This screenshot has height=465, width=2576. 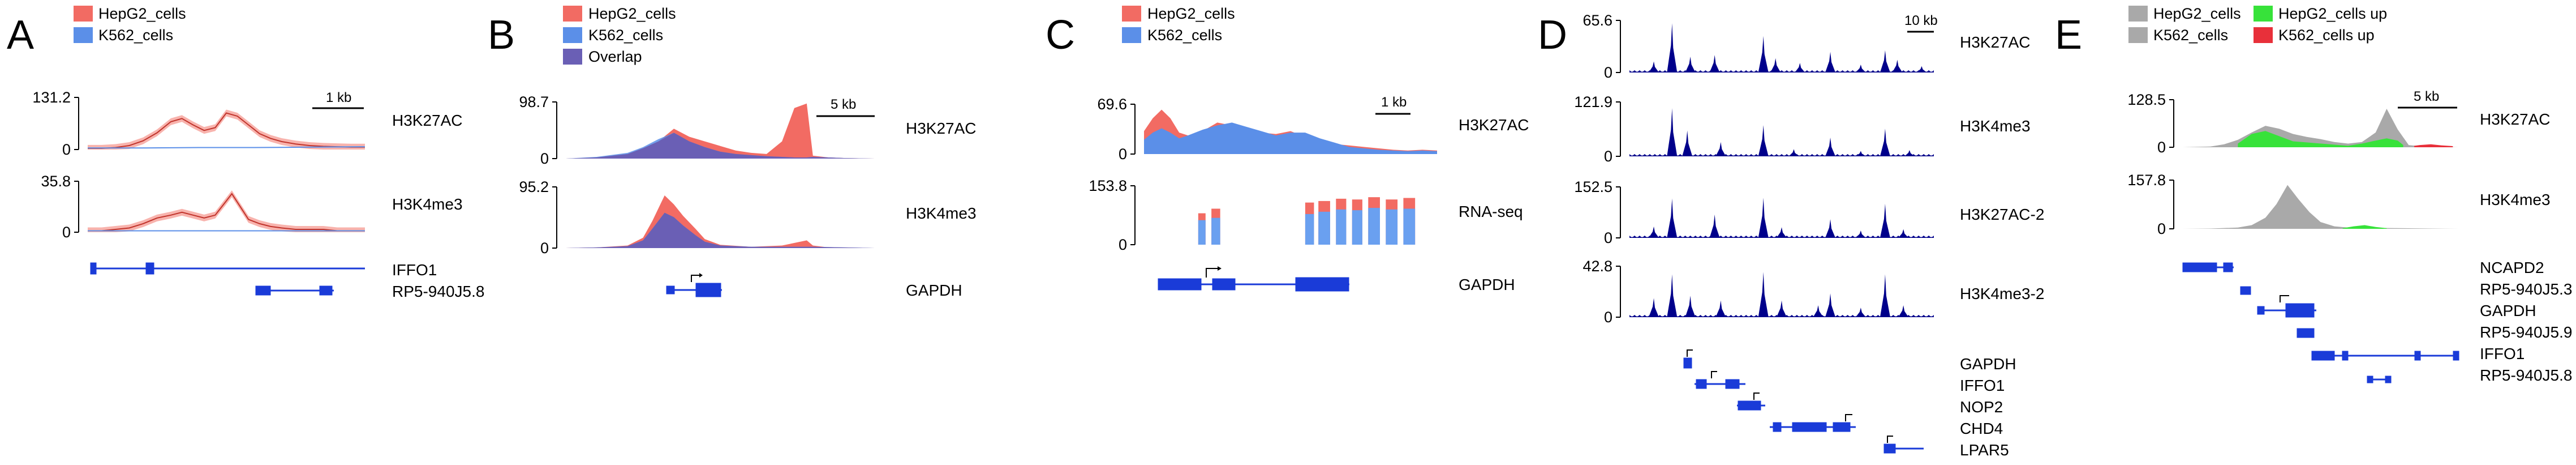 What do you see at coordinates (1290, 138) in the screenshot?
I see `series-area-k562` at bounding box center [1290, 138].